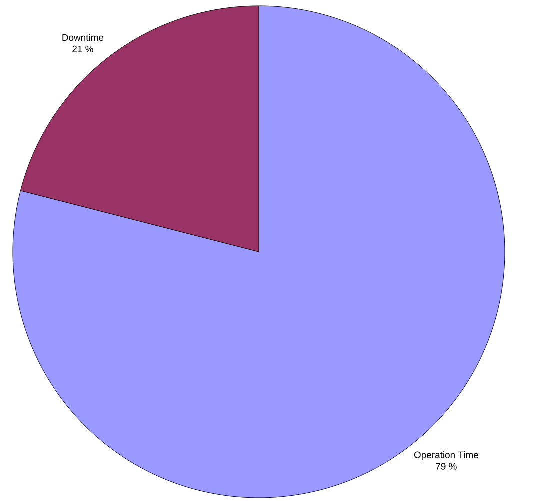 The height and width of the screenshot is (501, 537). I want to click on data-label: 79 %, so click(446, 466).